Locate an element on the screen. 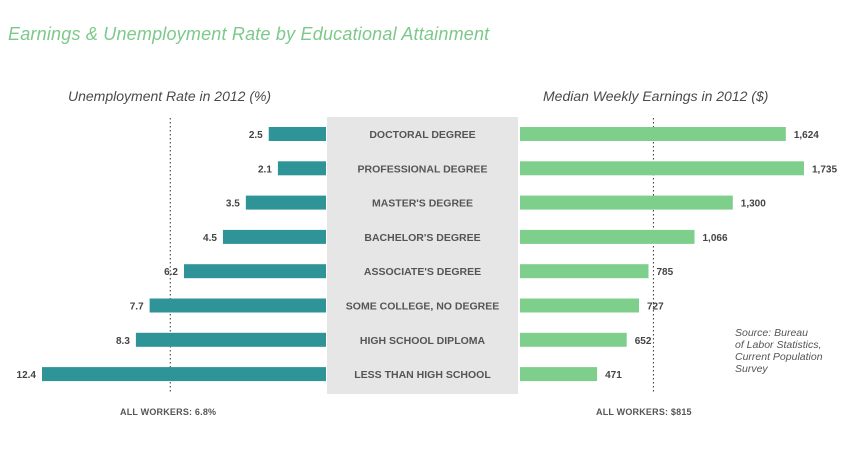 Image resolution: width=852 pixels, height=457 pixels. unemployment-value-label: 8.3 is located at coordinates (123, 341).